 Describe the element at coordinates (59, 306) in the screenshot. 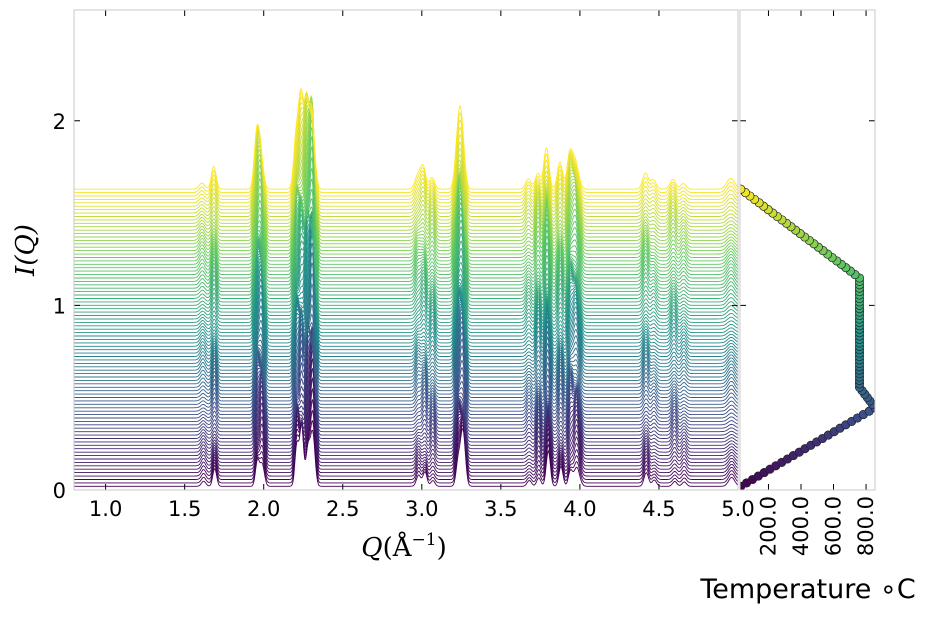

I see `y-tick-label: 1` at that location.